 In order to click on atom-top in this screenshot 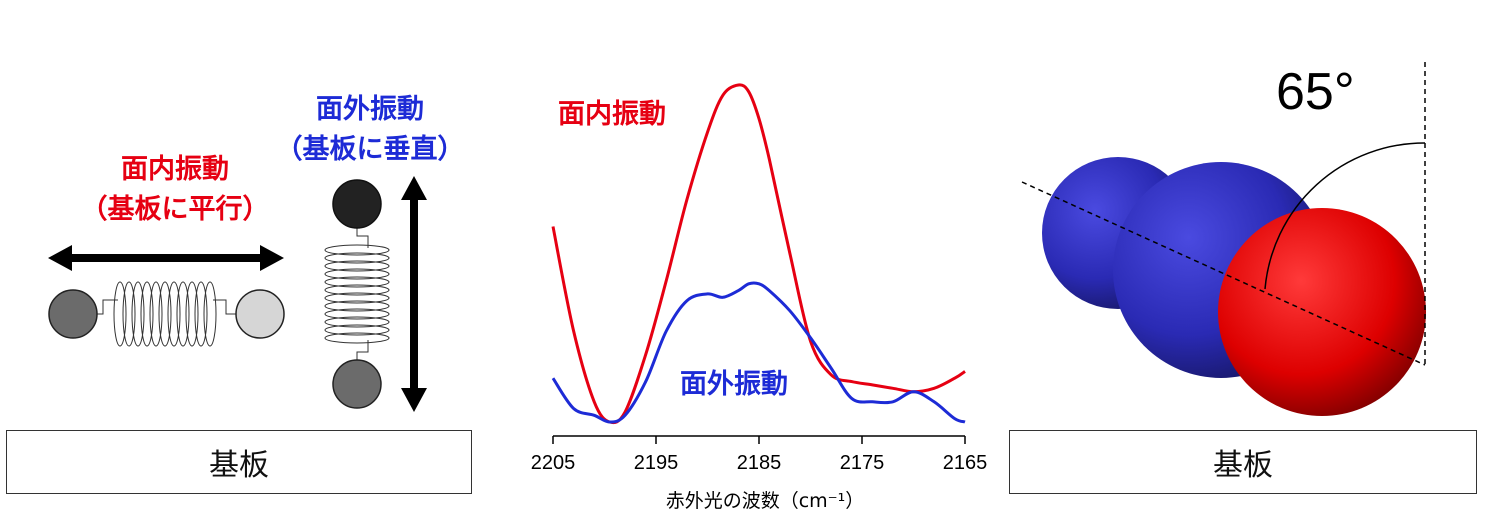, I will do `click(357, 204)`.